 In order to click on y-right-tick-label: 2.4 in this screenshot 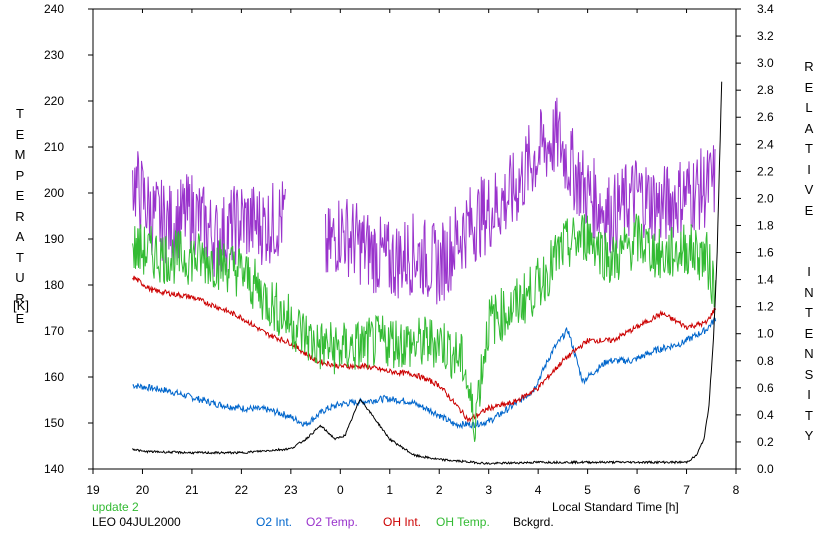, I will do `click(765, 144)`.